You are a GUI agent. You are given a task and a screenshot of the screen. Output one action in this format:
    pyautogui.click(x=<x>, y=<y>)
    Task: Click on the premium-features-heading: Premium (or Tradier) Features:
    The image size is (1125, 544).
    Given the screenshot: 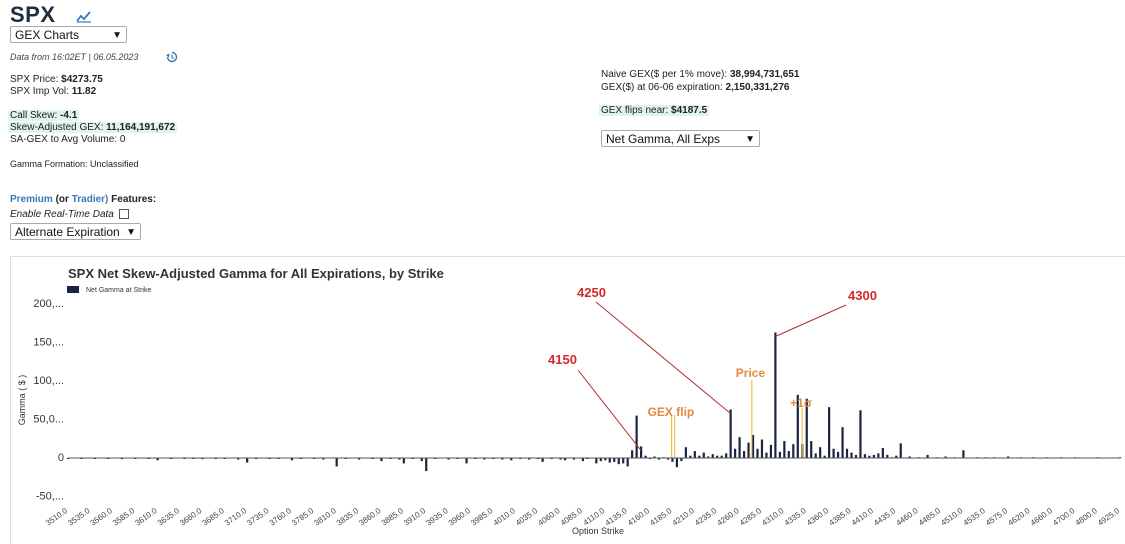 What is the action you would take?
    pyautogui.click(x=83, y=199)
    